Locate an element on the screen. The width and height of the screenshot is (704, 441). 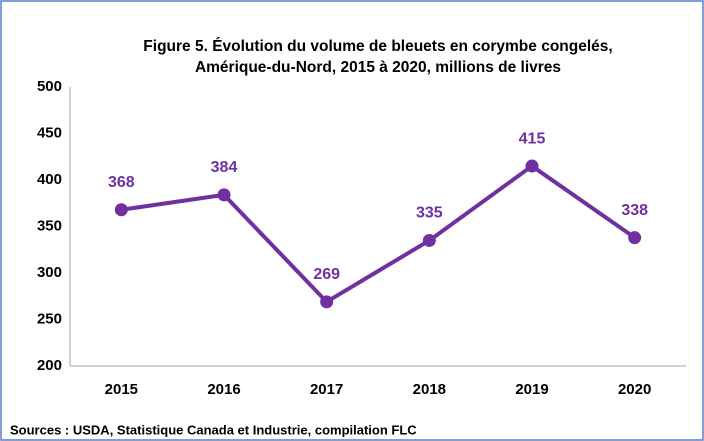
data-label: 269 is located at coordinates (326, 274).